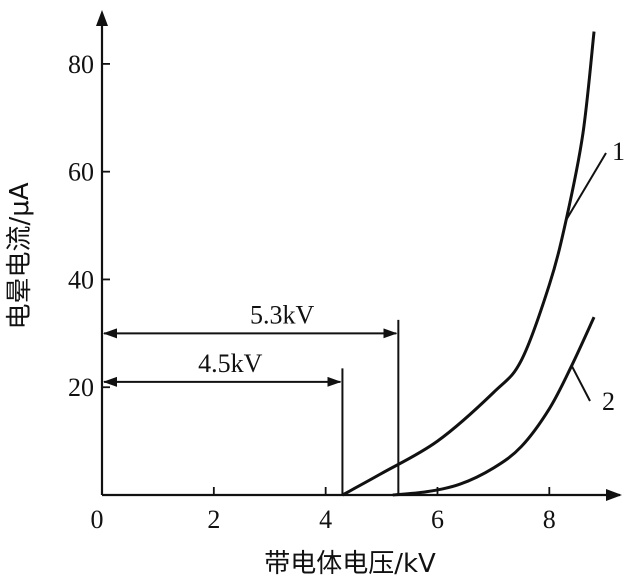 This screenshot has height=580, width=630. What do you see at coordinates (325, 519) in the screenshot?
I see `x-tick-label-4: 4` at bounding box center [325, 519].